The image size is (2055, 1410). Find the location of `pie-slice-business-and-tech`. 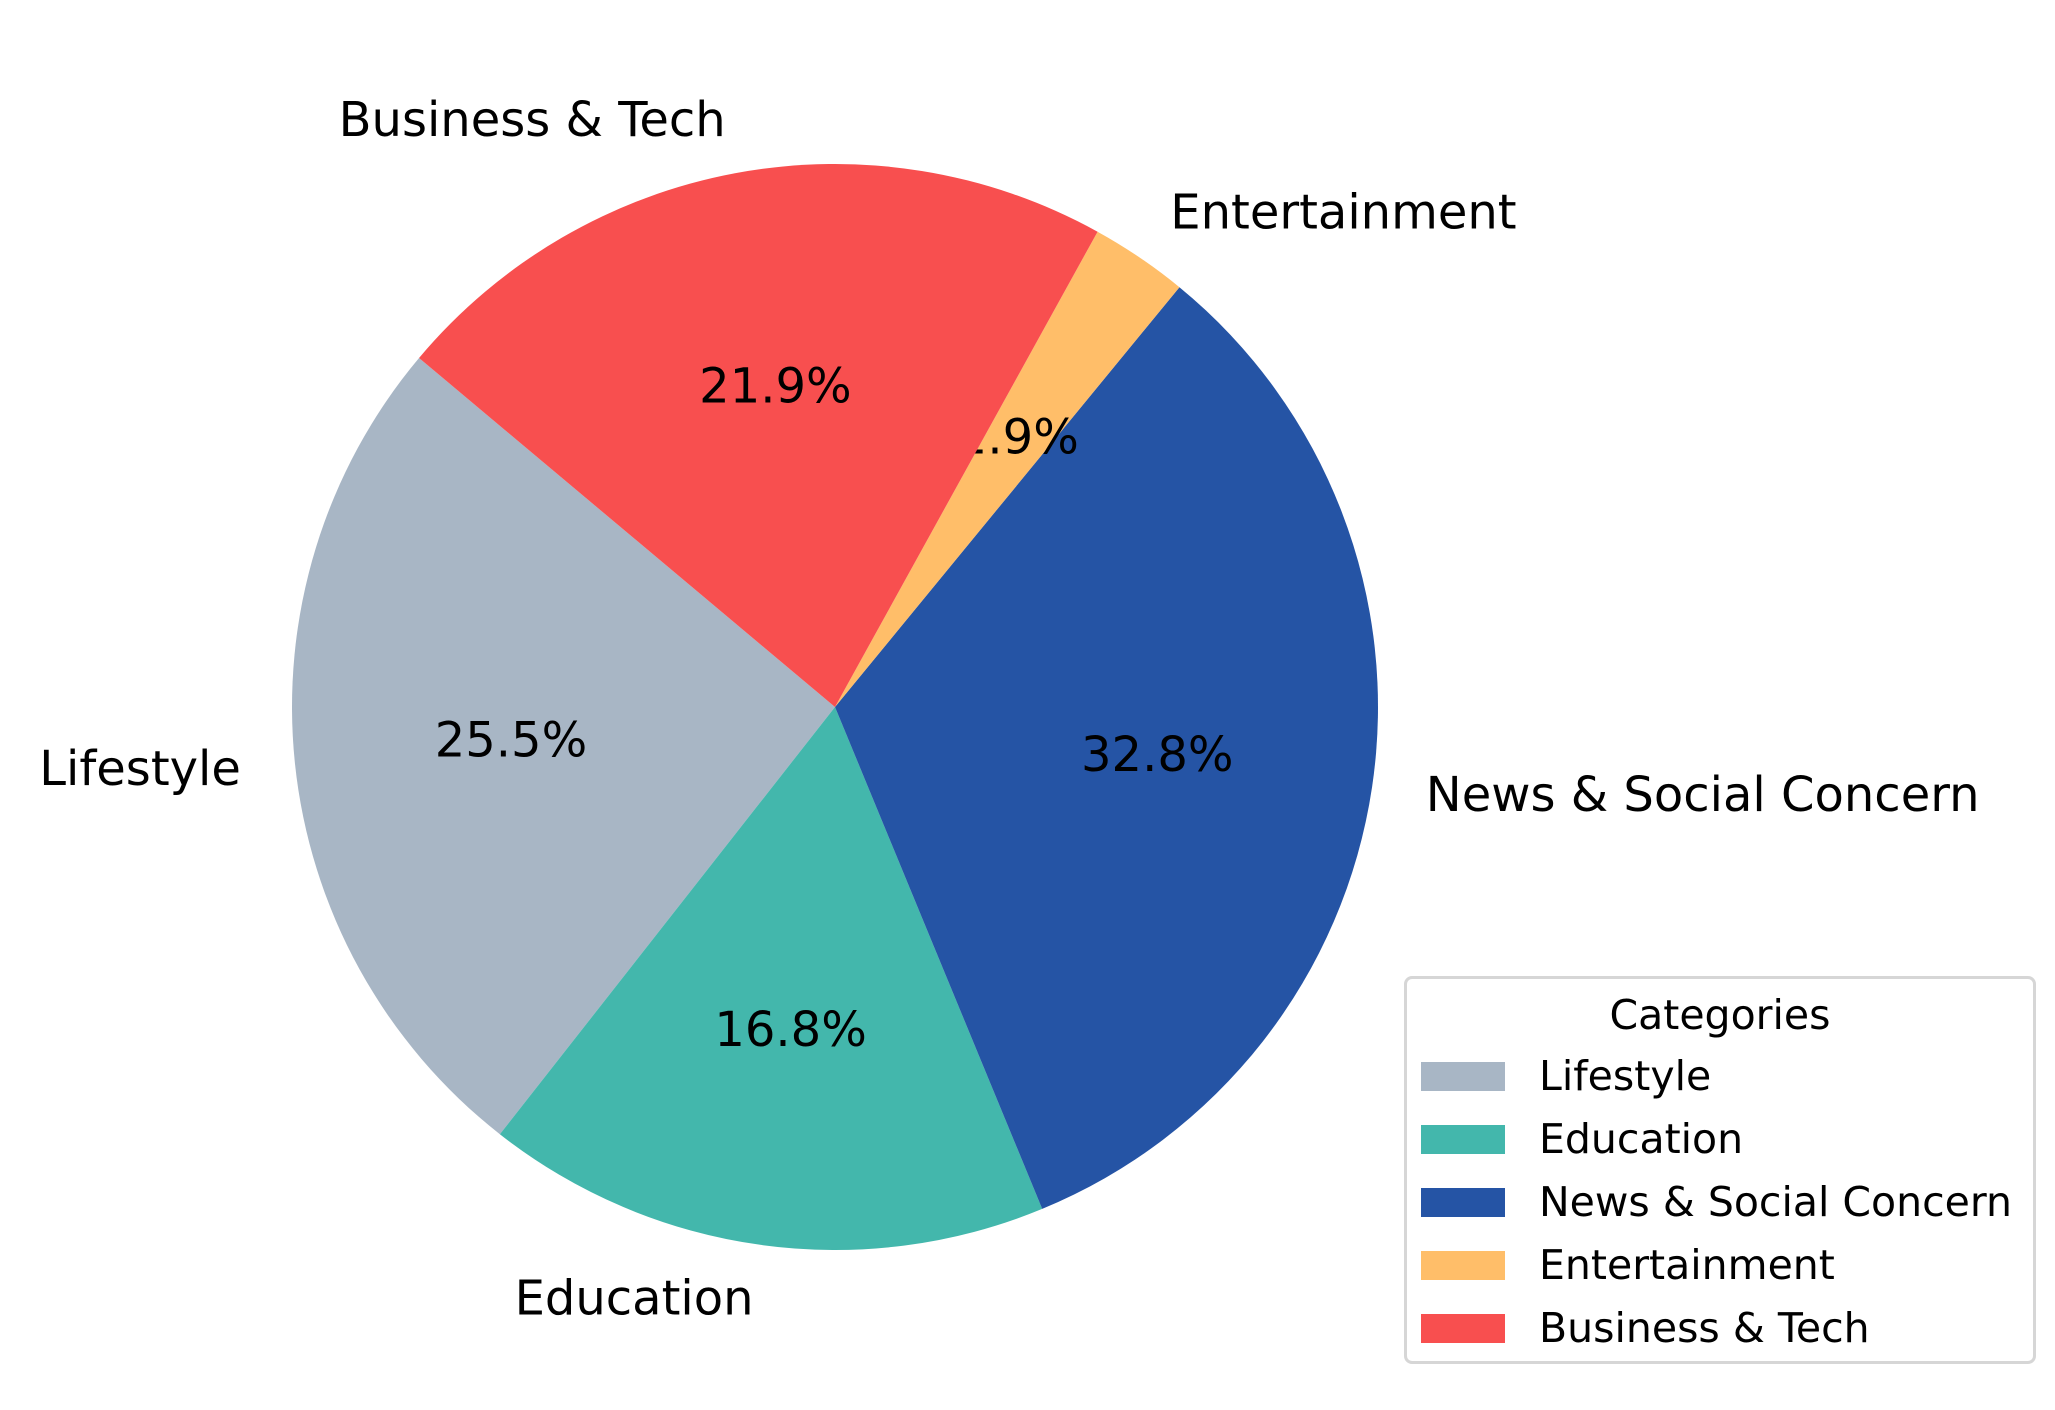

pie-slice-business-and-tech is located at coordinates (758, 435).